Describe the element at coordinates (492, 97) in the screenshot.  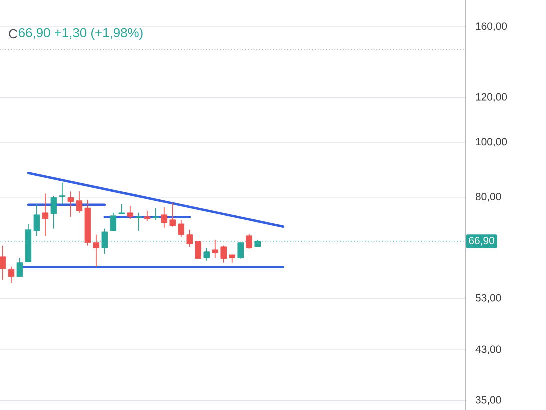
I see `y-tick-label: 120,00` at that location.